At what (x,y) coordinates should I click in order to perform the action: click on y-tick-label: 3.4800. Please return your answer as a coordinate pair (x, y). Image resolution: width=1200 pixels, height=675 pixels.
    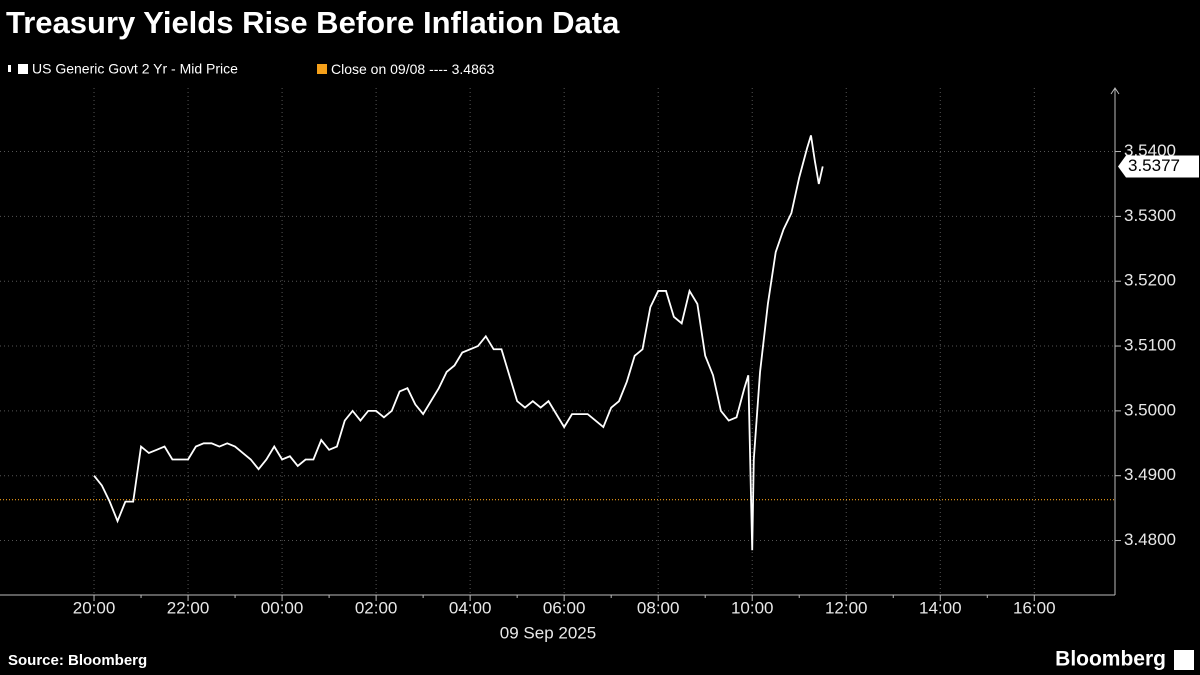
    Looking at the image, I should click on (1150, 539).